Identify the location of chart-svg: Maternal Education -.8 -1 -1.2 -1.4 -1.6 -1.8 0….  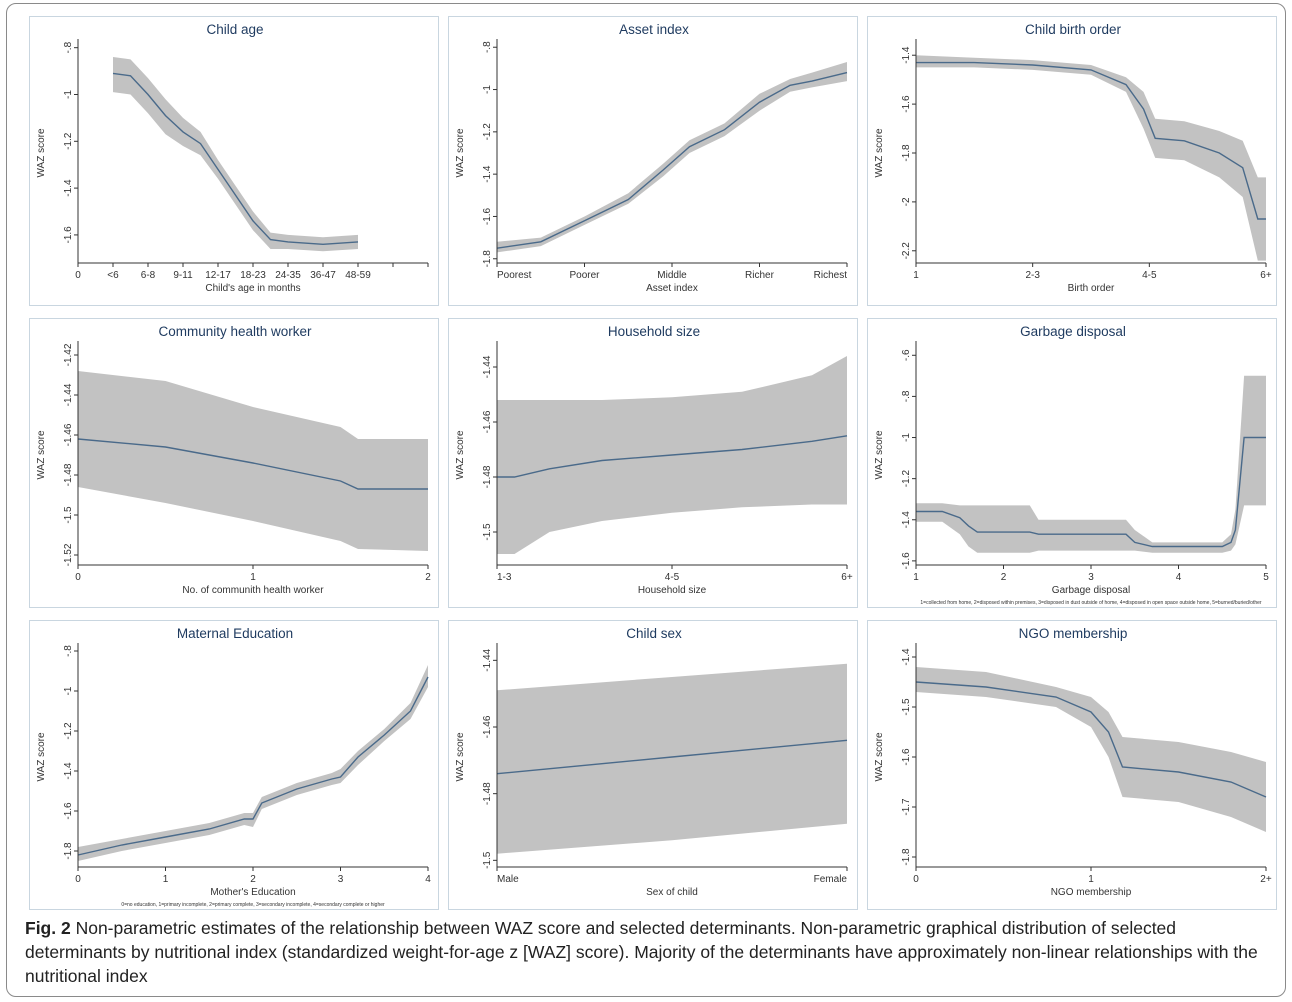
(233, 767).